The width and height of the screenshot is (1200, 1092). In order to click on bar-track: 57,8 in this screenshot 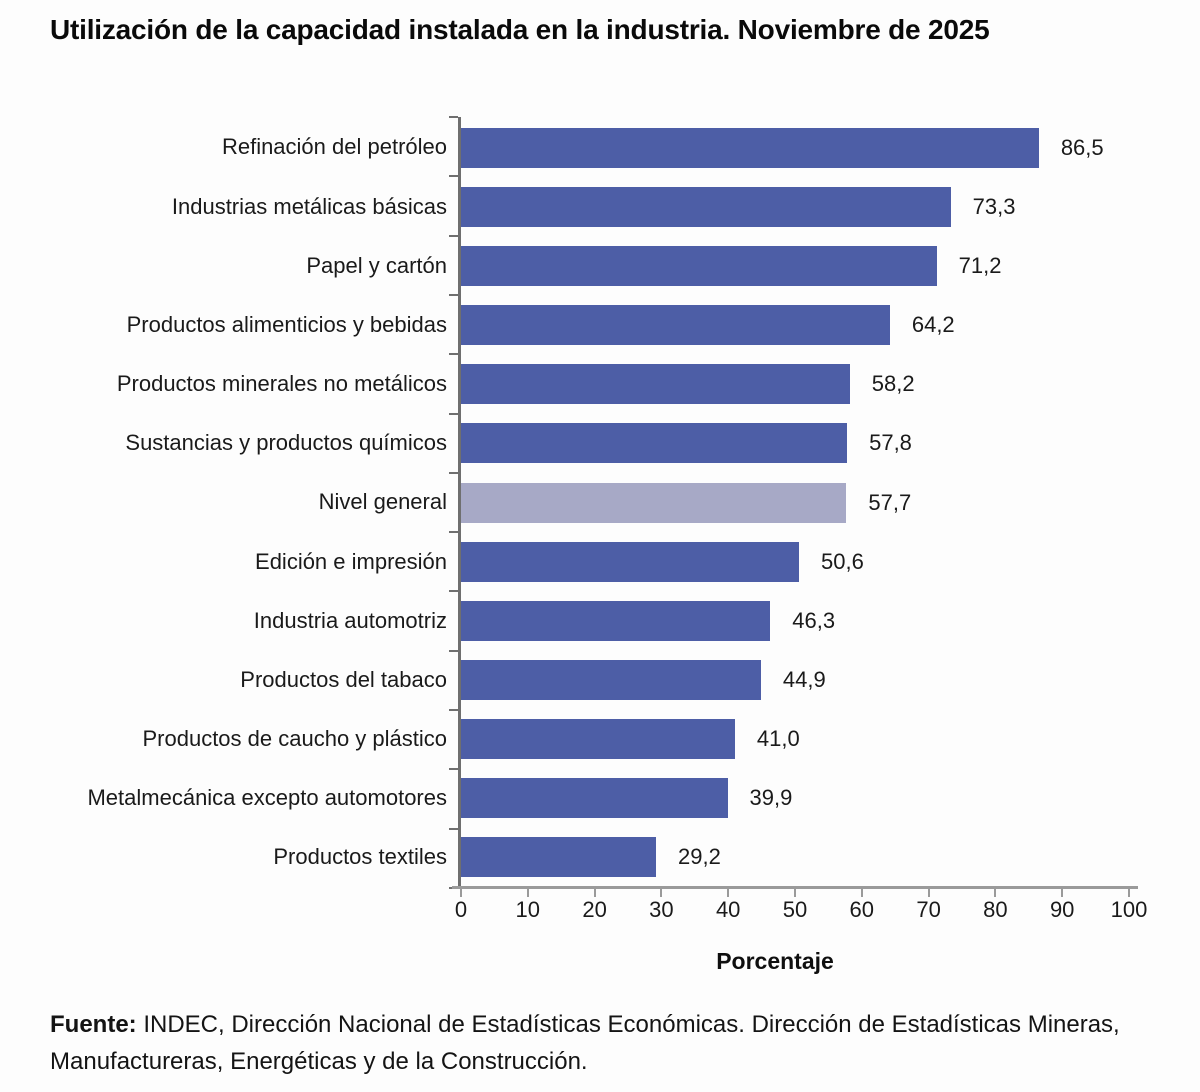, I will do `click(795, 443)`.